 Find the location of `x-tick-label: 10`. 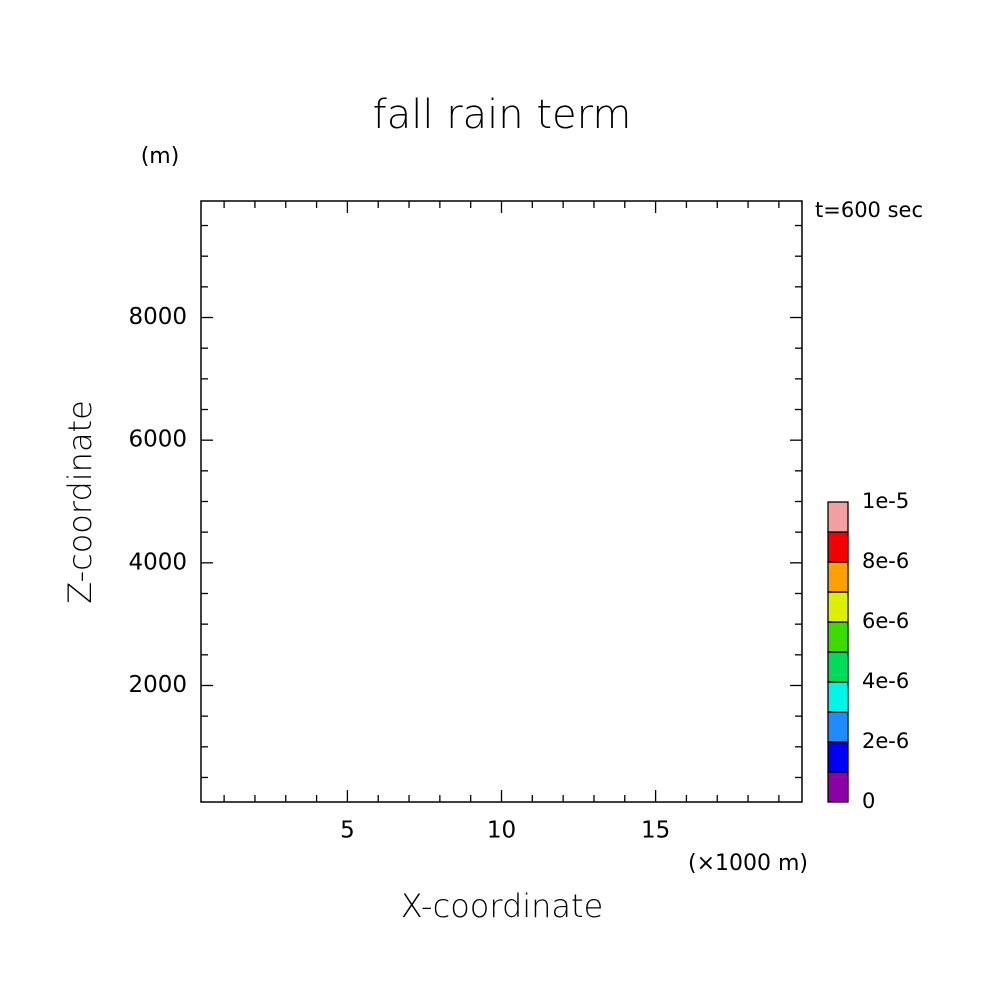

x-tick-label: 10 is located at coordinates (501, 831).